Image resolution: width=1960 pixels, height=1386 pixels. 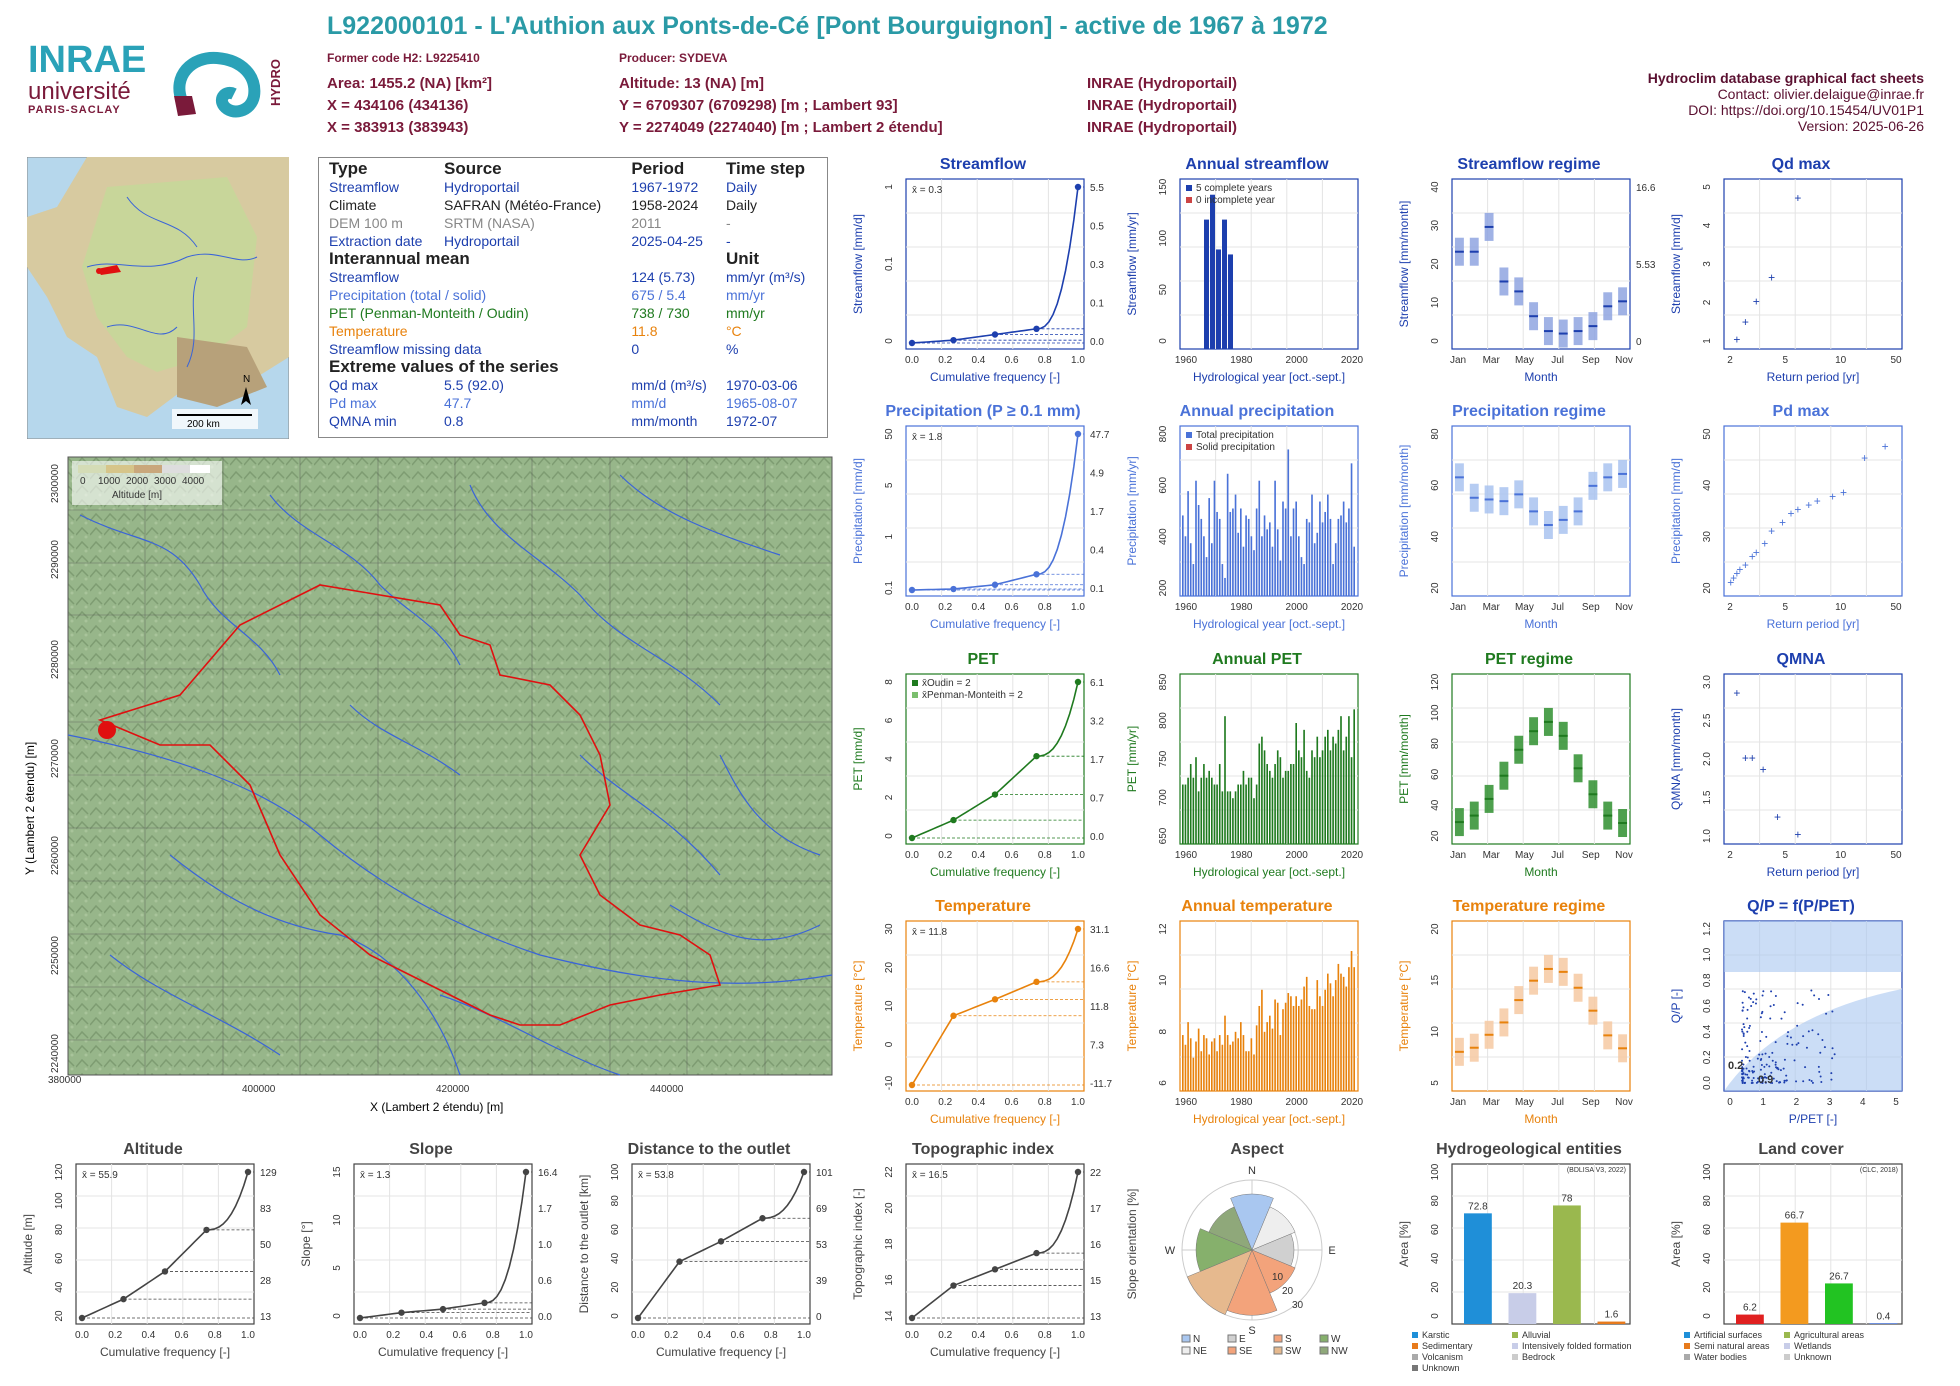 I want to click on x-axis-label: Cumulative frequency [-], so click(x=443, y=1352).